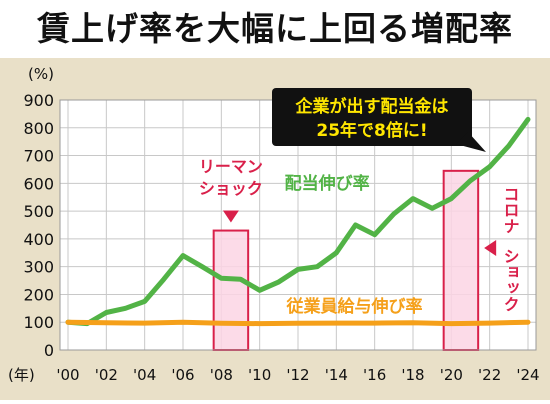 The width and height of the screenshot is (550, 404). Describe the element at coordinates (231, 166) in the screenshot. I see `annotation-lehman-line1: リーマン` at that location.